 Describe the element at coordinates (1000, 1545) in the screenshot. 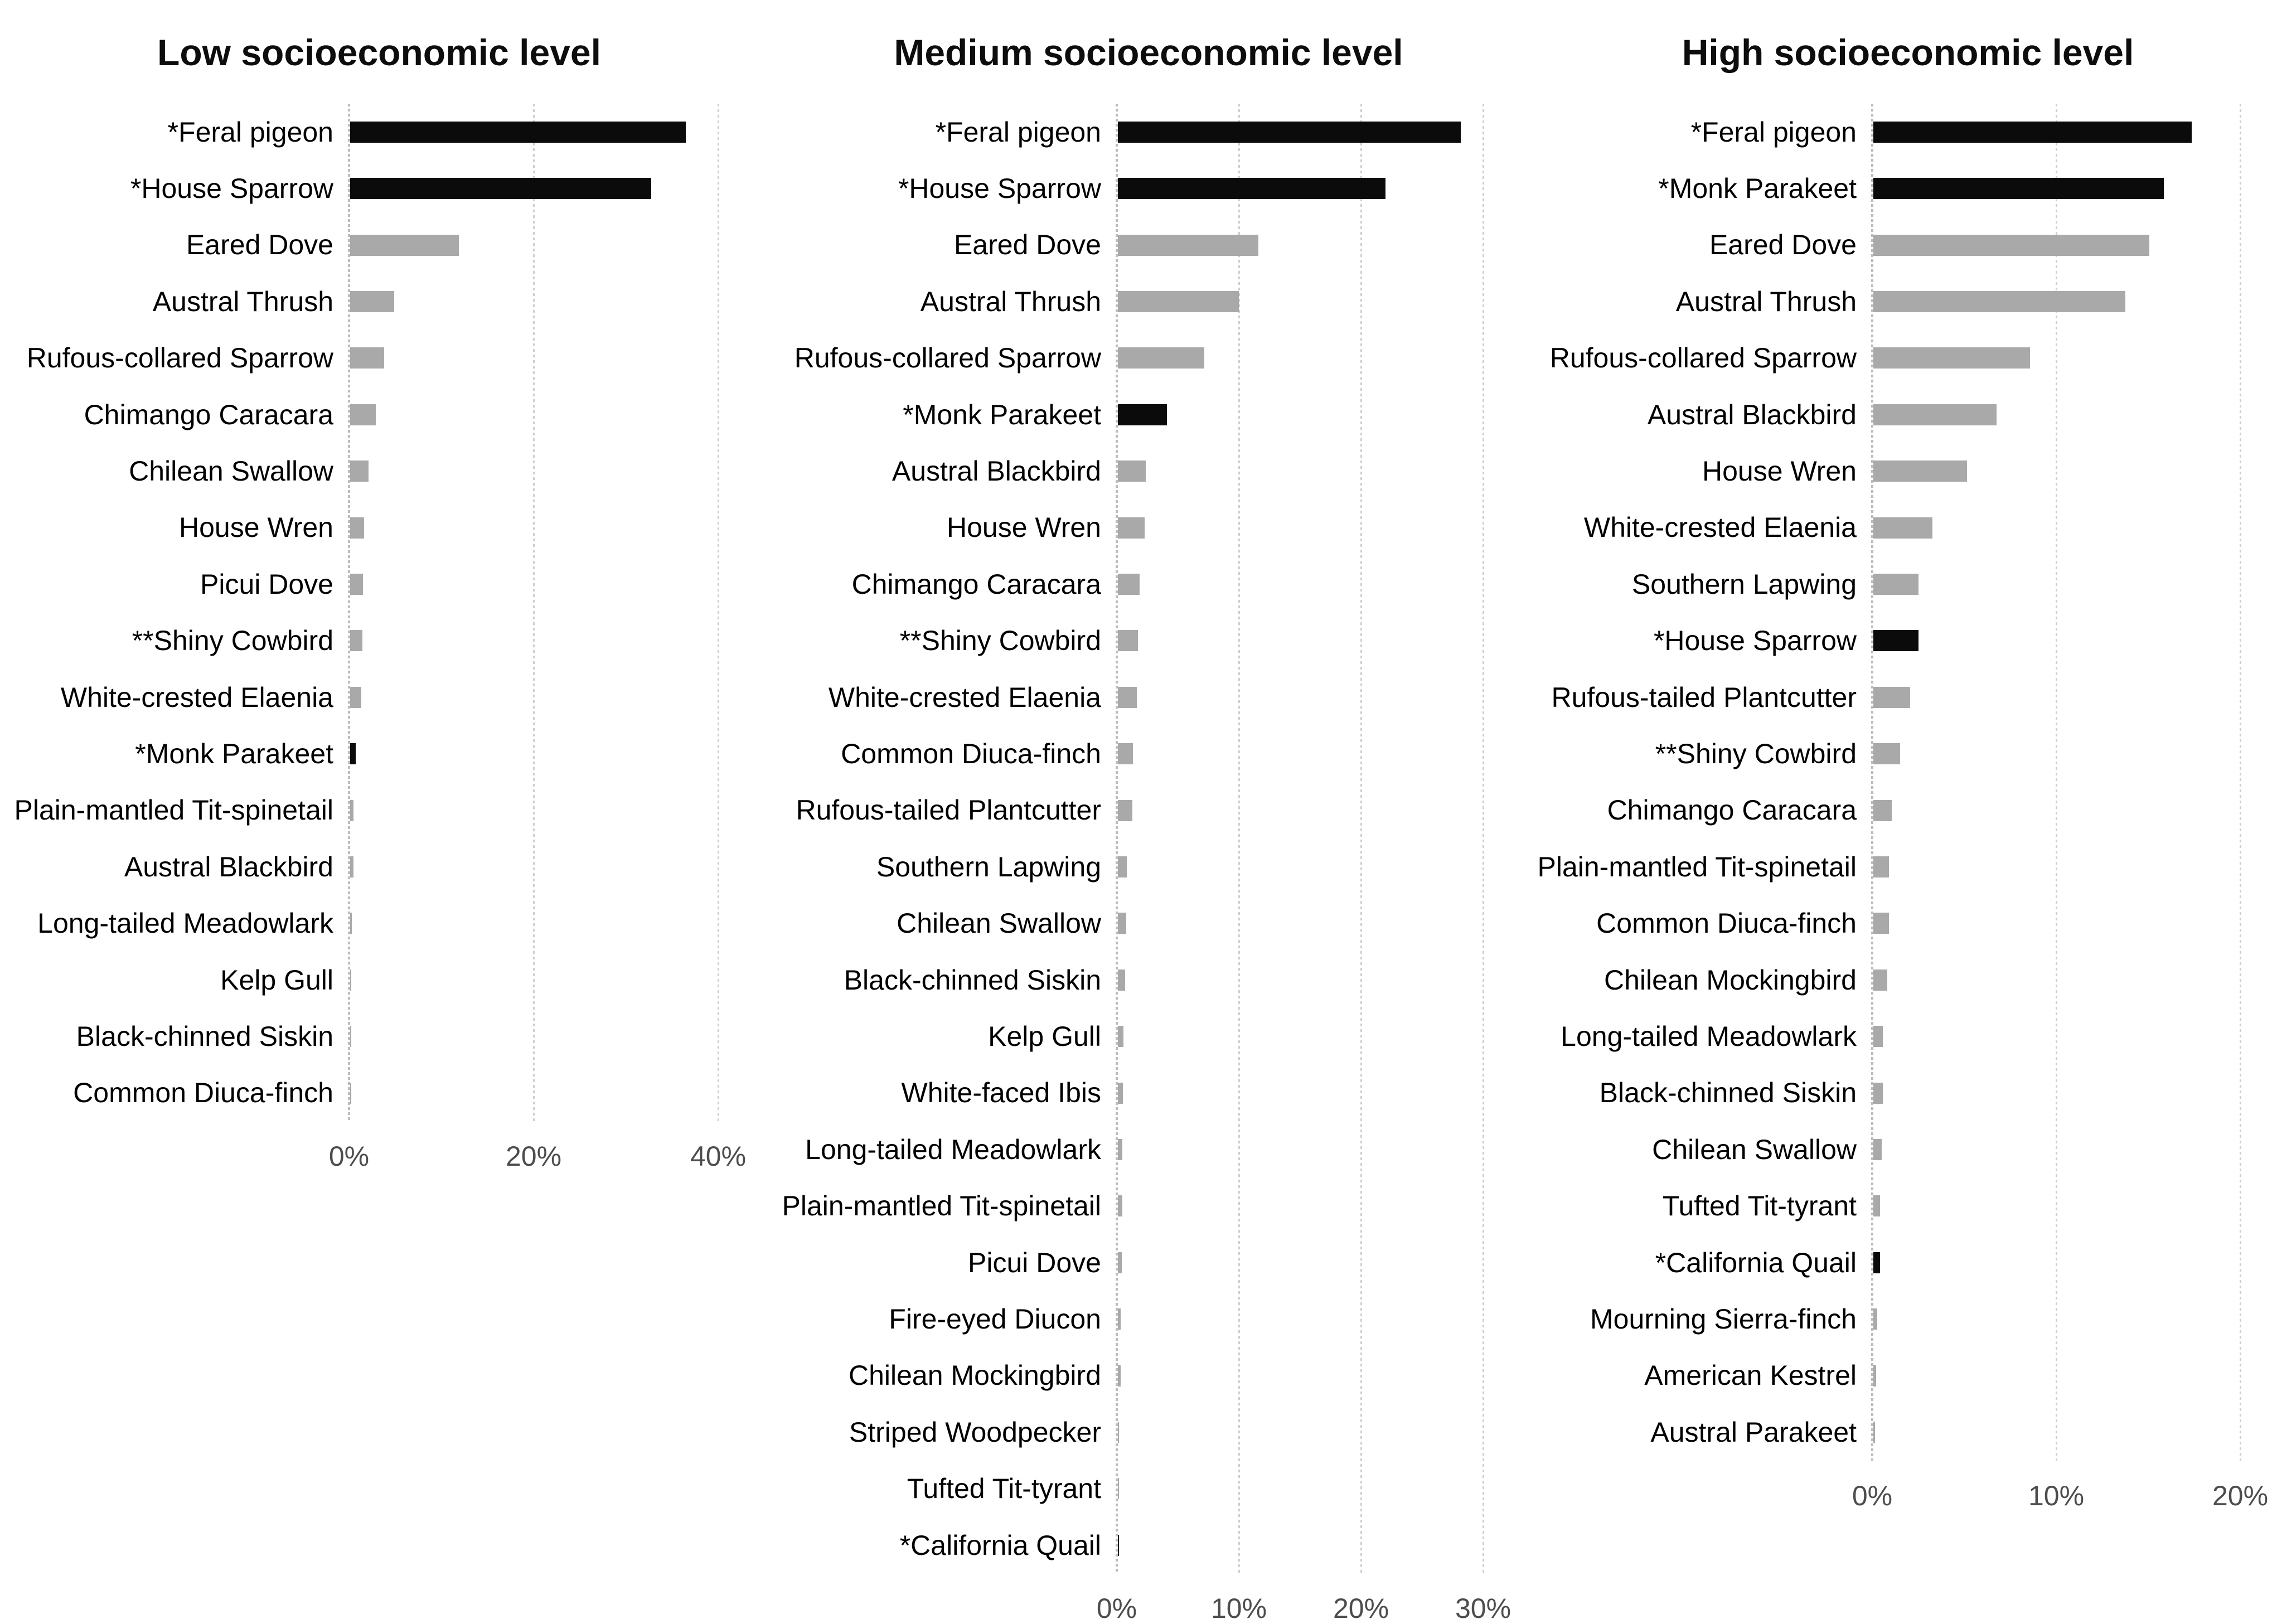

I see `species-label: *California Quail` at that location.